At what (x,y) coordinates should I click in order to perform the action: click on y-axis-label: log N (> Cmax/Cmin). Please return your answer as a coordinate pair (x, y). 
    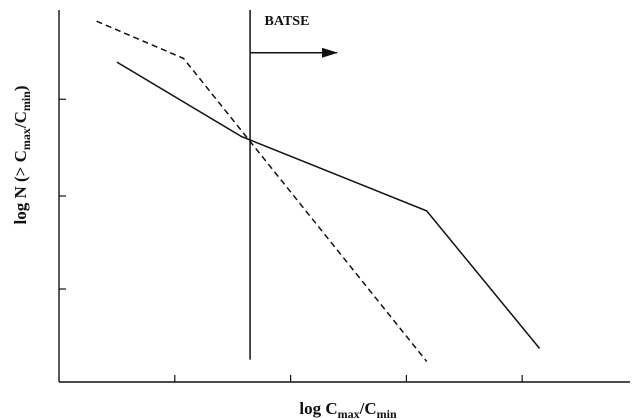
    Looking at the image, I should click on (22, 154).